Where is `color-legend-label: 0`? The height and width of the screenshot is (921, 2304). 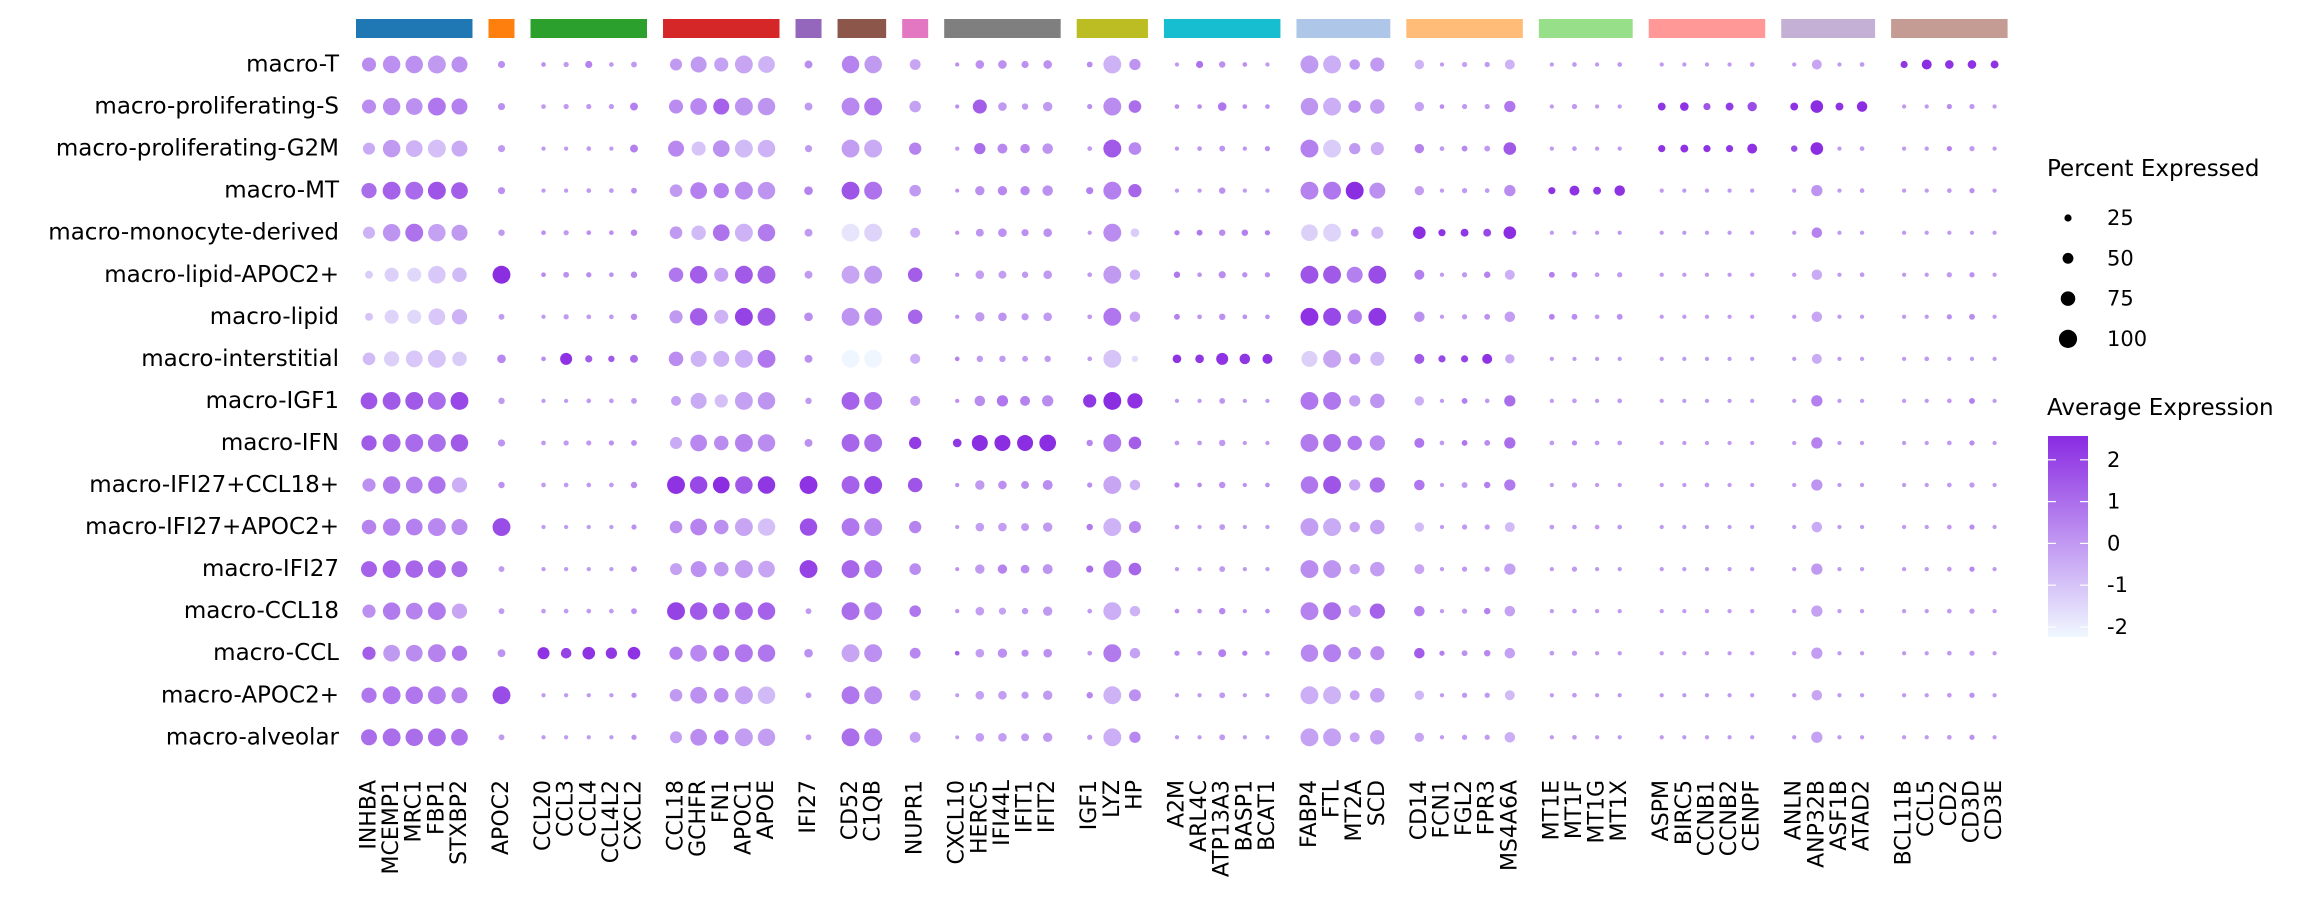 color-legend-label: 0 is located at coordinates (2113, 543).